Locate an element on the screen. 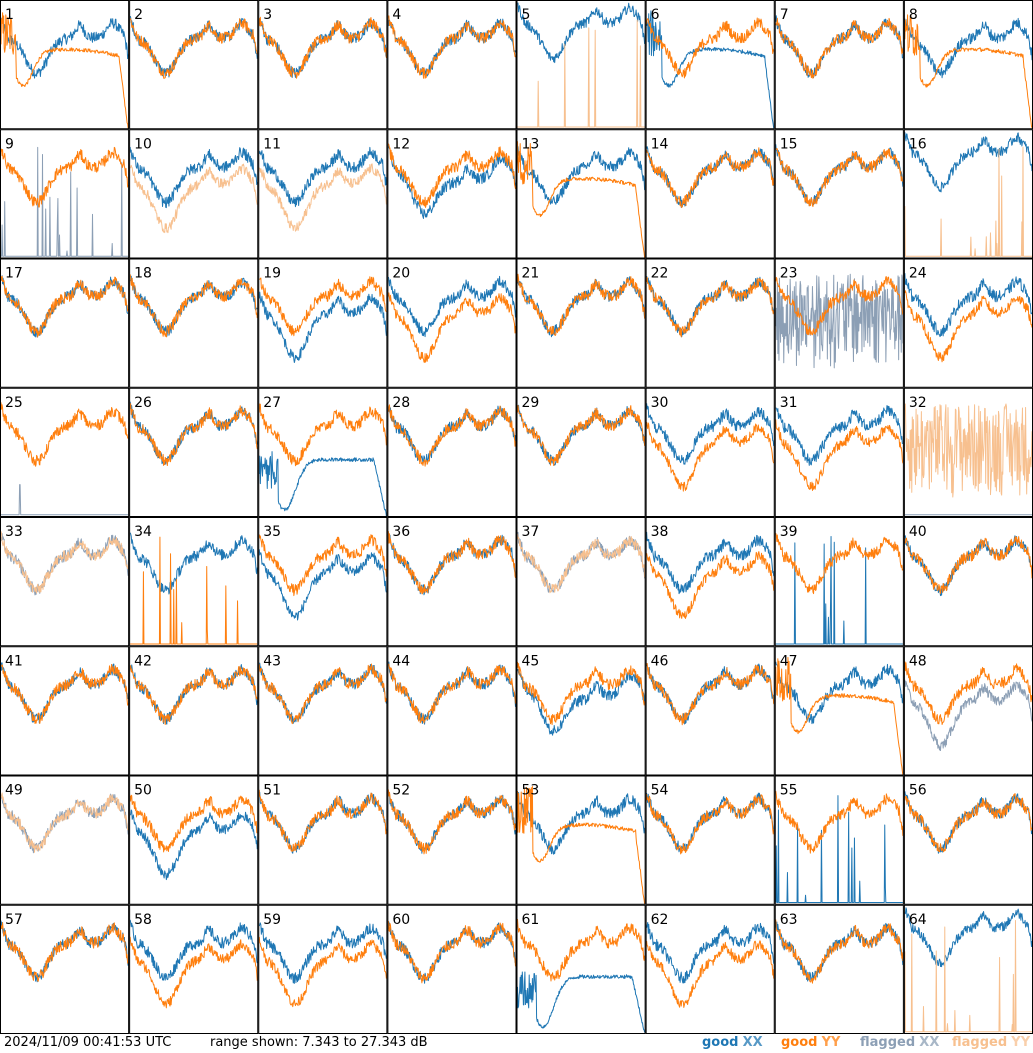 This screenshot has width=1033, height=1053. panel-7: 7 is located at coordinates (839, 65).